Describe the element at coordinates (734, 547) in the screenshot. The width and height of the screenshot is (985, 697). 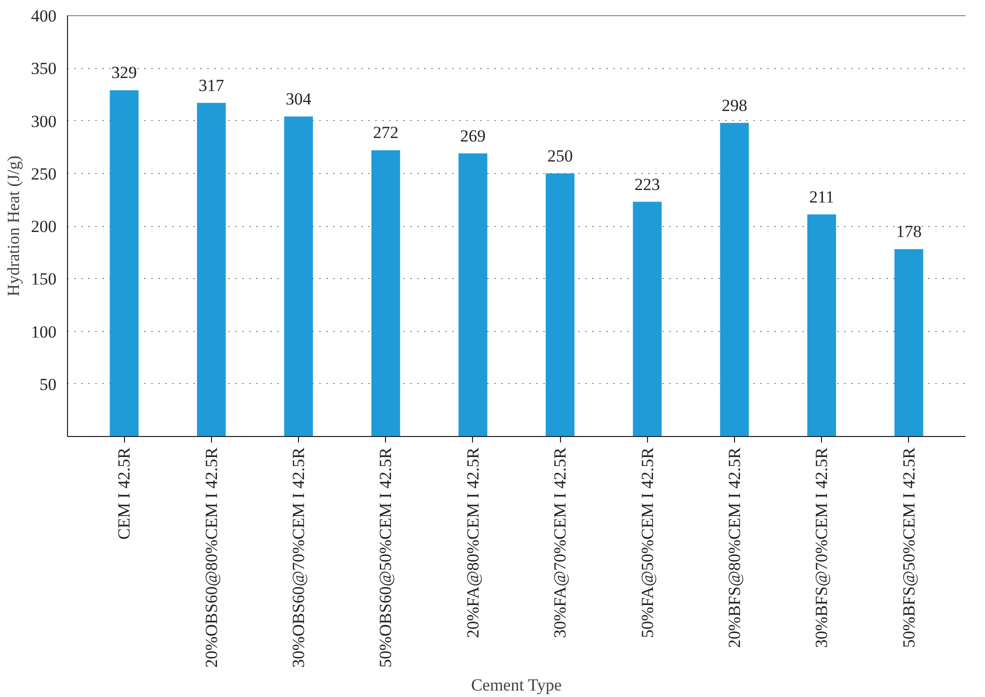
I see `x-tick-label: 20%BFS@80%CEM I 42.5R` at that location.